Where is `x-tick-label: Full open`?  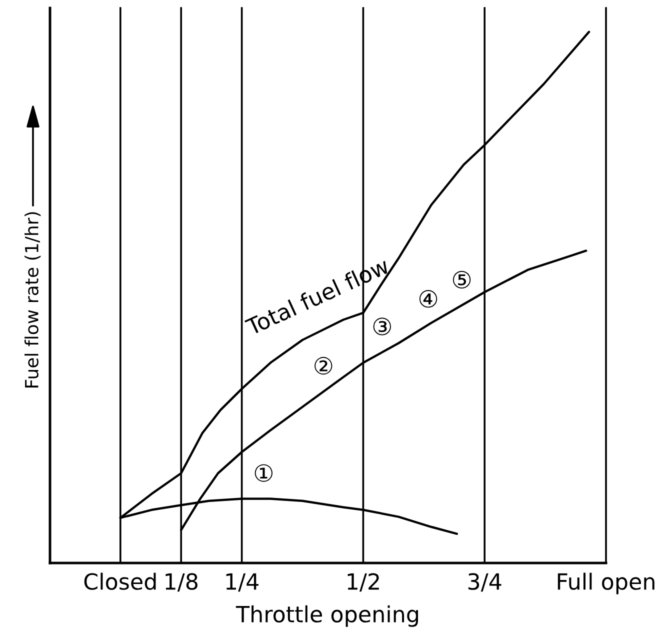 x-tick-label: Full open is located at coordinates (606, 583).